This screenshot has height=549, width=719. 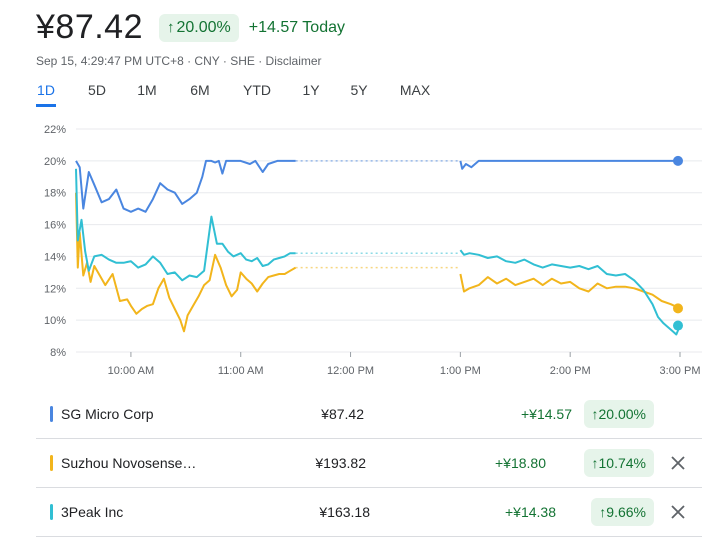 I want to click on change-percent-badge: ↑ 20.00%, so click(x=199, y=27).